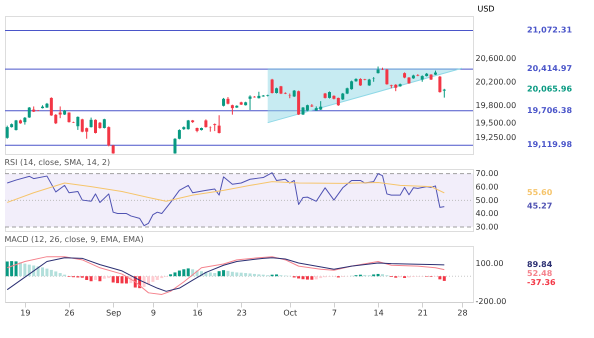 The height and width of the screenshot is (338, 594). I want to click on y-tick-label: 50.00, so click(487, 200).